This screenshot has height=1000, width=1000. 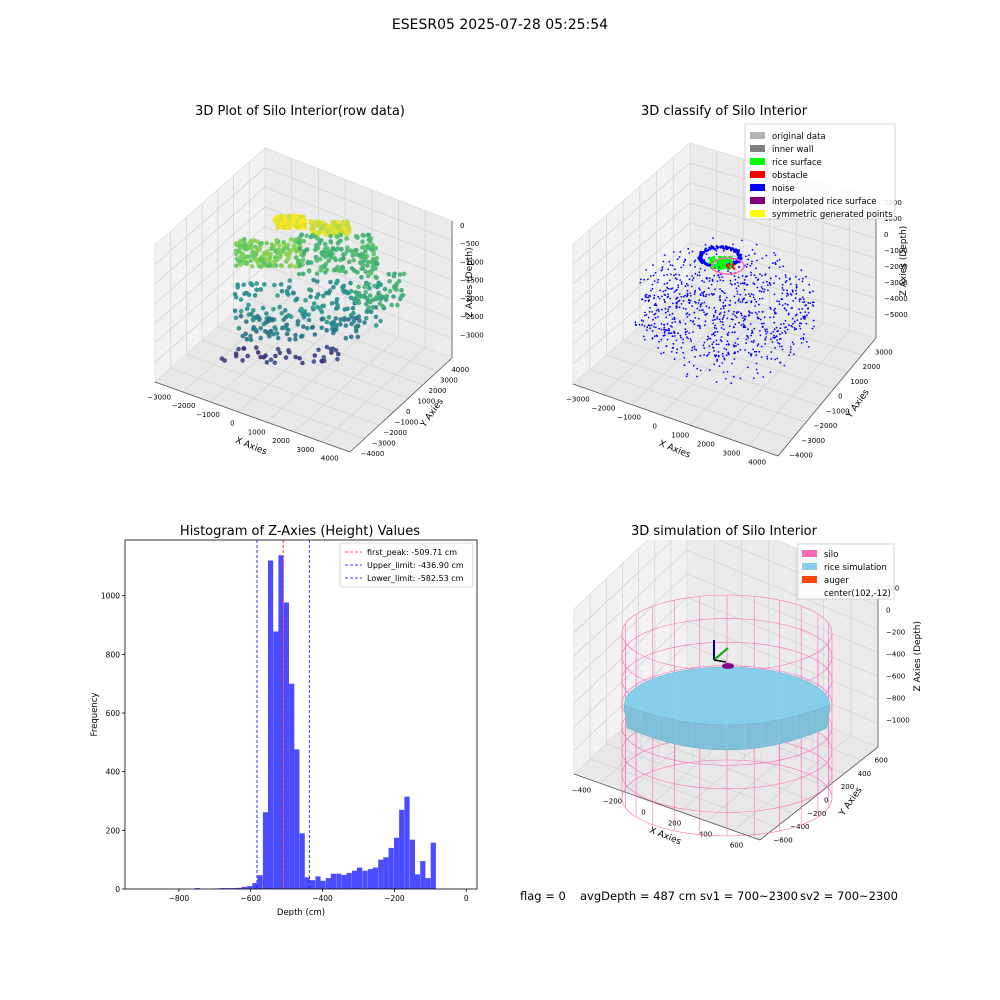 What do you see at coordinates (232, 424) in the screenshot?
I see `plot1-x-tick-label: 0` at bounding box center [232, 424].